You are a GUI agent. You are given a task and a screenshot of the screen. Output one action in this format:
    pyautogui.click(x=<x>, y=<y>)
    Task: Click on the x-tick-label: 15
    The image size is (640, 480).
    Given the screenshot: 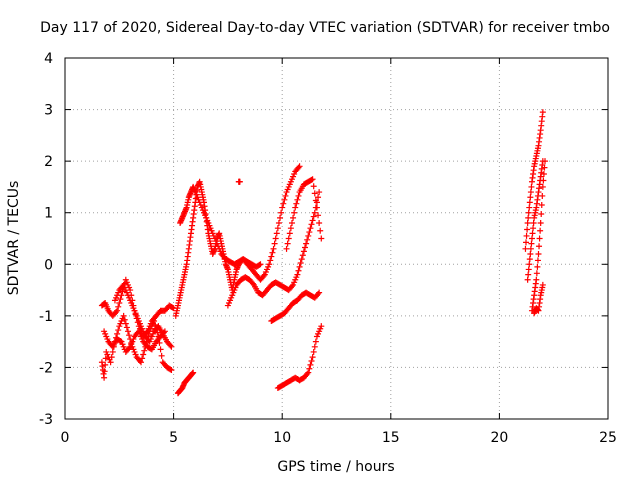 What is the action you would take?
    pyautogui.click(x=391, y=438)
    